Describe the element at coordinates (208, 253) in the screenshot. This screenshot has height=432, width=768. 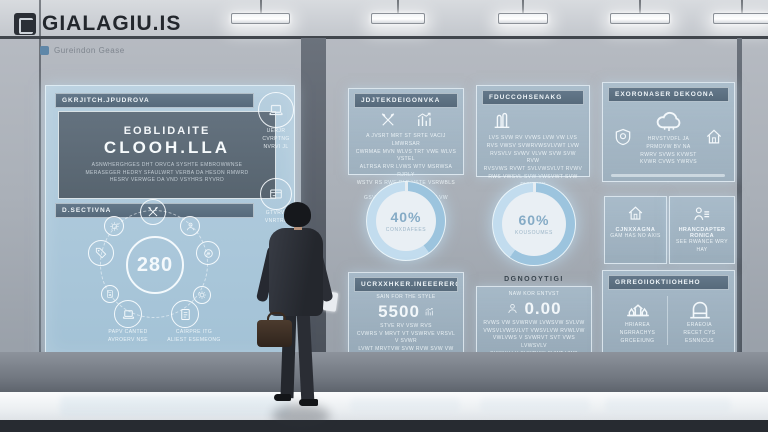
I see `coin-icon` at that location.